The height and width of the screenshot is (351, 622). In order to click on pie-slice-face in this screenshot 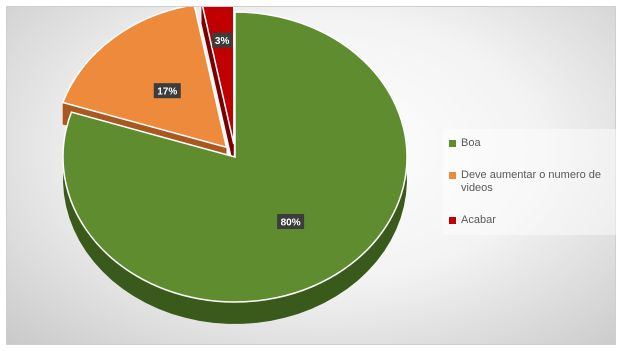, I will do `click(217, 87)`.